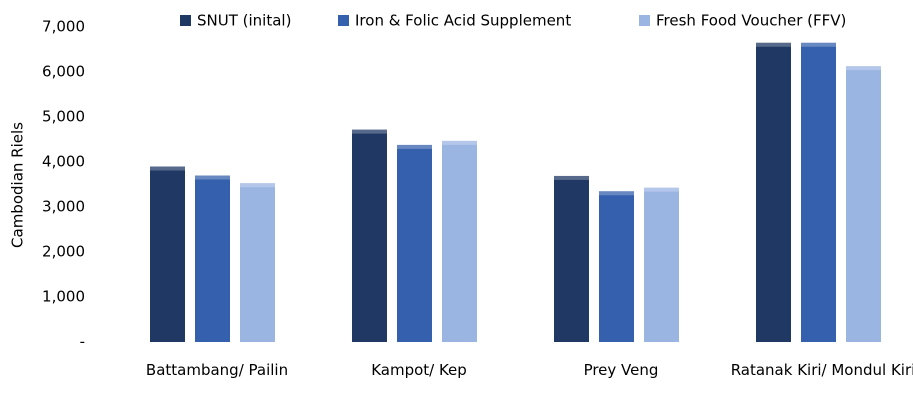  Describe the element at coordinates (463, 21) in the screenshot. I see `legend-label: Iron & Folic Acid Supplement` at that location.